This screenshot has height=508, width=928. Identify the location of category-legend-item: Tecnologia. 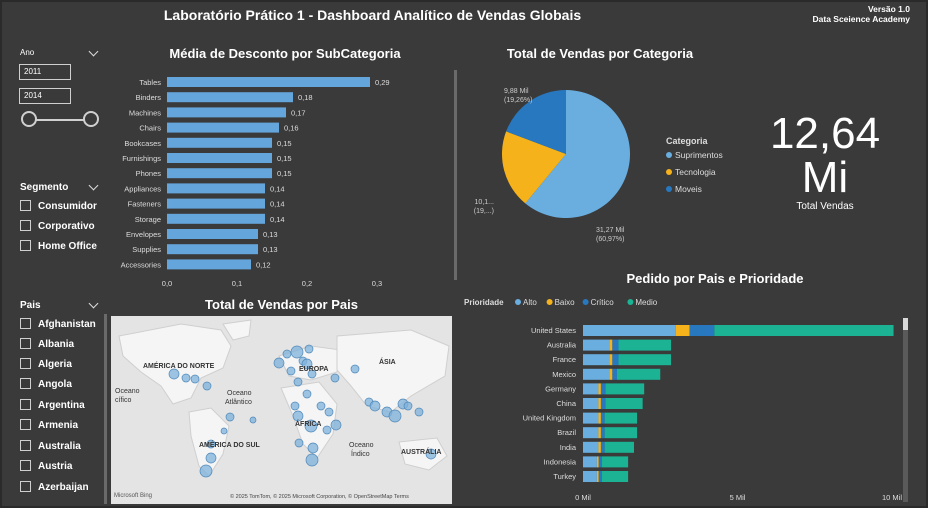
(695, 172).